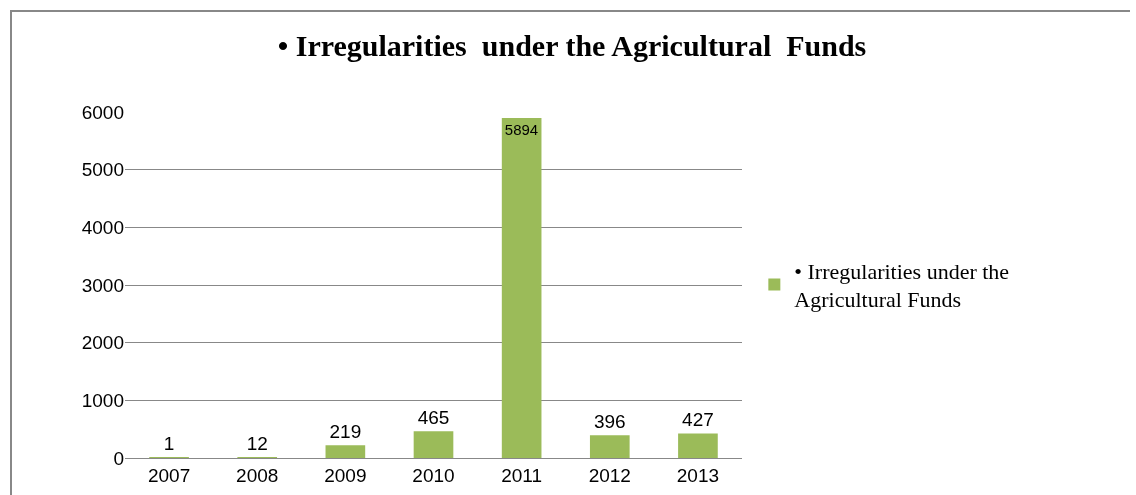 Image resolution: width=1136 pixels, height=495 pixels. I want to click on data-label: 1, so click(169, 443).